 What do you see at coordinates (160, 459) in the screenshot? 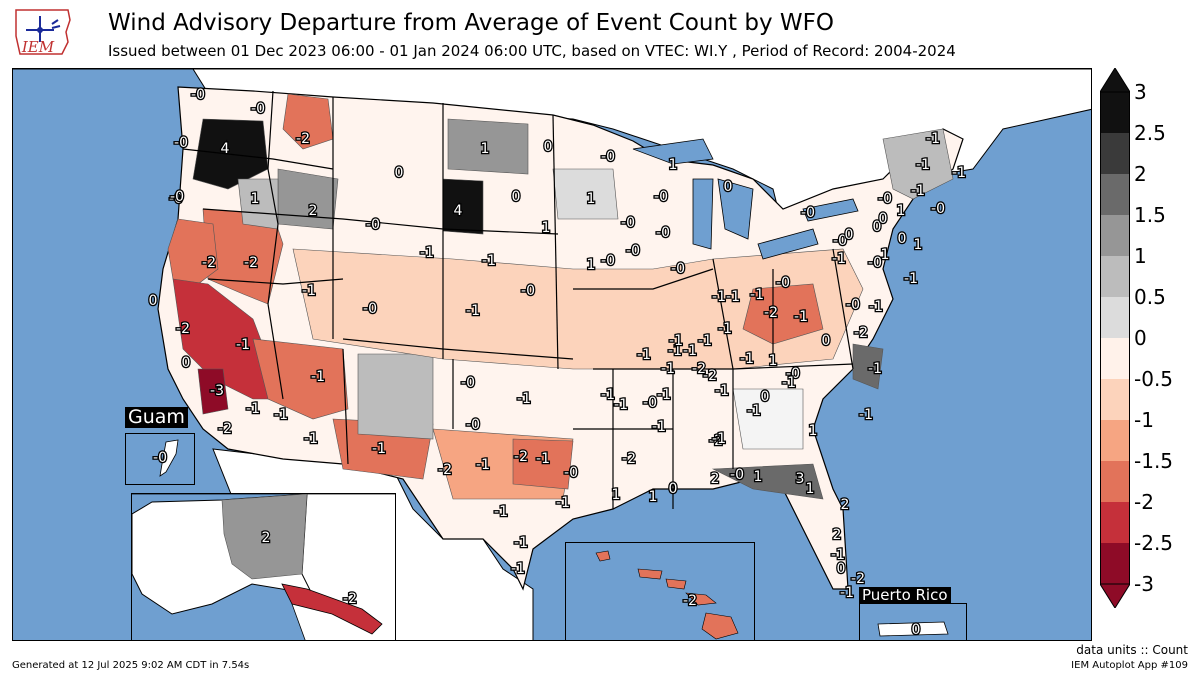
I see `guam-inset: -0` at bounding box center [160, 459].